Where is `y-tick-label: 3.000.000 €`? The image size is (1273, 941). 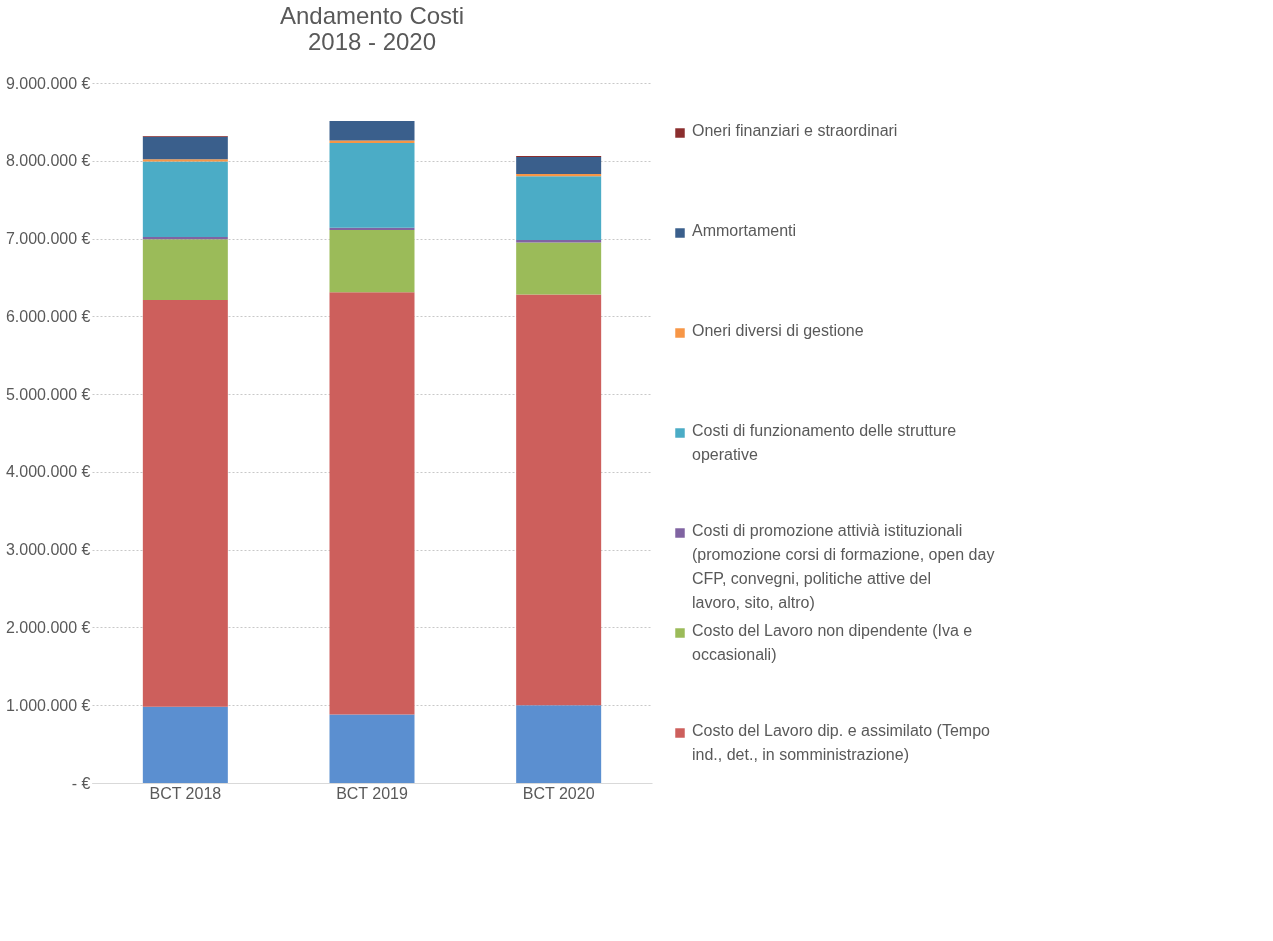
y-tick-label: 3.000.000 € is located at coordinates (48, 550).